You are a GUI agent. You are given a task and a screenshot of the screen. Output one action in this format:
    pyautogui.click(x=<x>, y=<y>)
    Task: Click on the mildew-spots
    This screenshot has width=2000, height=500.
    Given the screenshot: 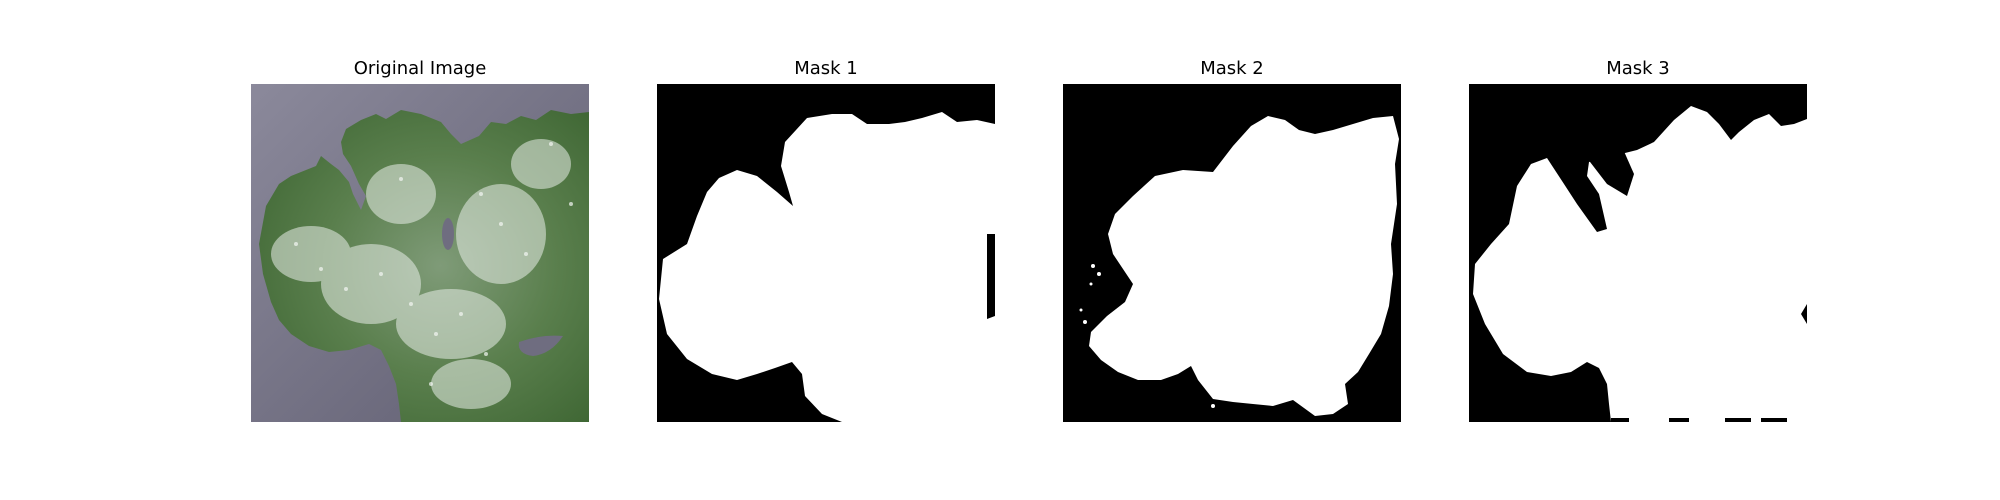 What is the action you would take?
    pyautogui.click(x=421, y=274)
    